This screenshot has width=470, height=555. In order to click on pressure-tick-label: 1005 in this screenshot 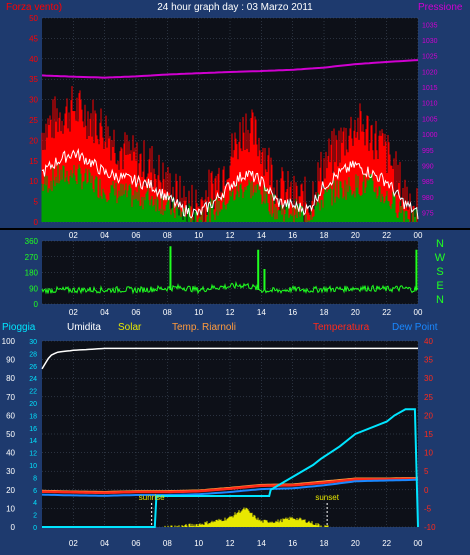, I will do `click(430, 119)`.